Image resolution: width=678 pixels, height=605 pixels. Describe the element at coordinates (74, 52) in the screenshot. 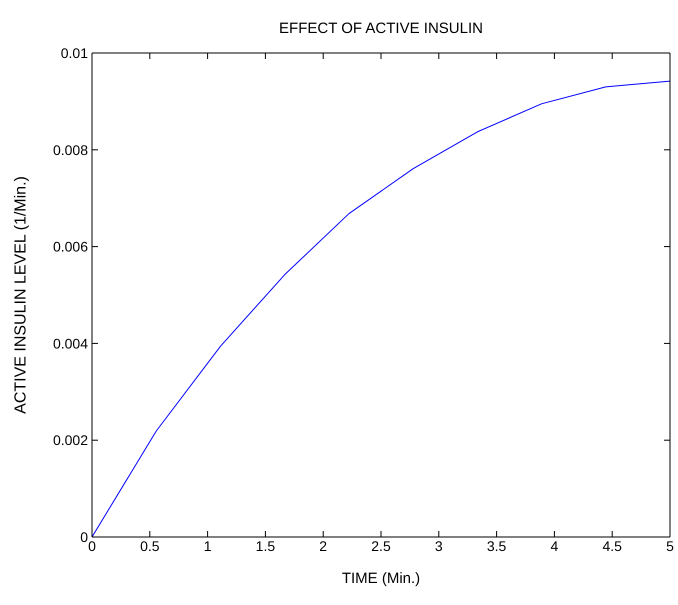

I see `y-tick-label: 0.01` at that location.